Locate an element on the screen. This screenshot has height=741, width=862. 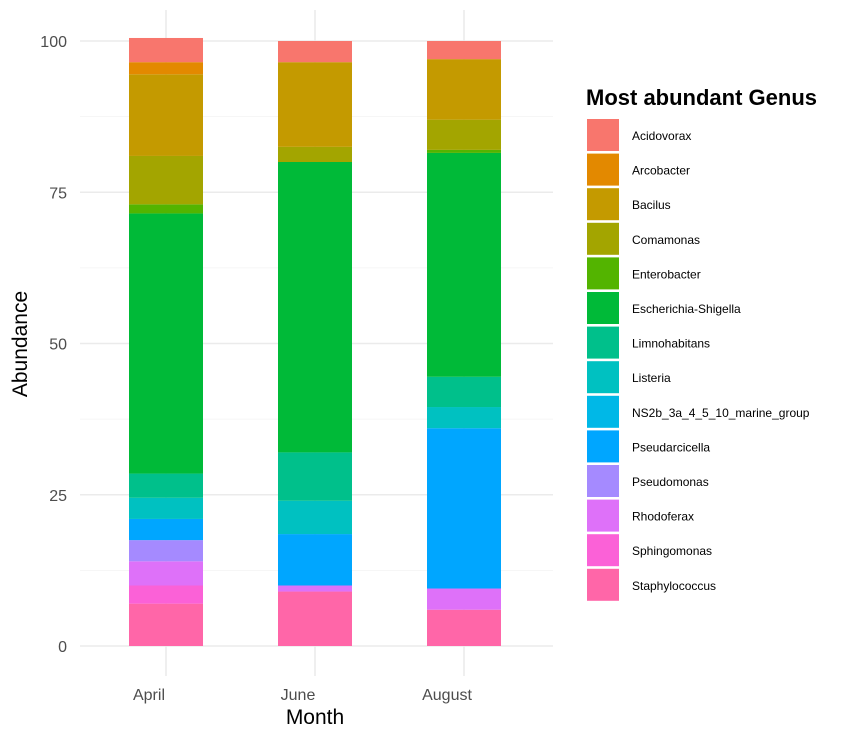
x-axis-ticks: April June August is located at coordinates (302, 695).